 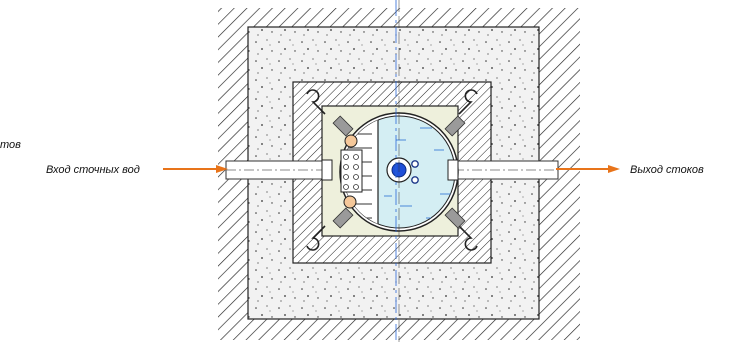 I want to click on anchor-hooks, so click(x=392, y=170).